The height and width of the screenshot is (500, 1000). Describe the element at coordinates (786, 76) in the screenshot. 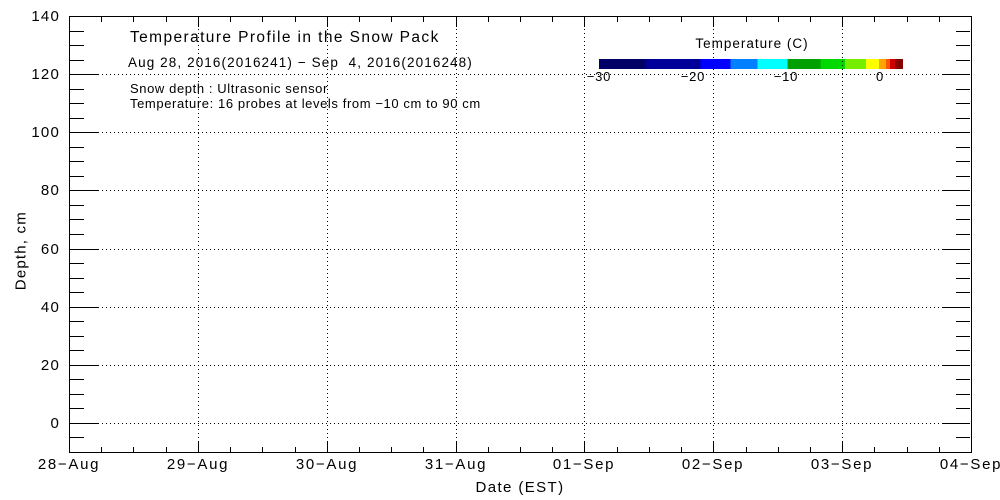

I see `colorbar-tick-label: −10` at that location.